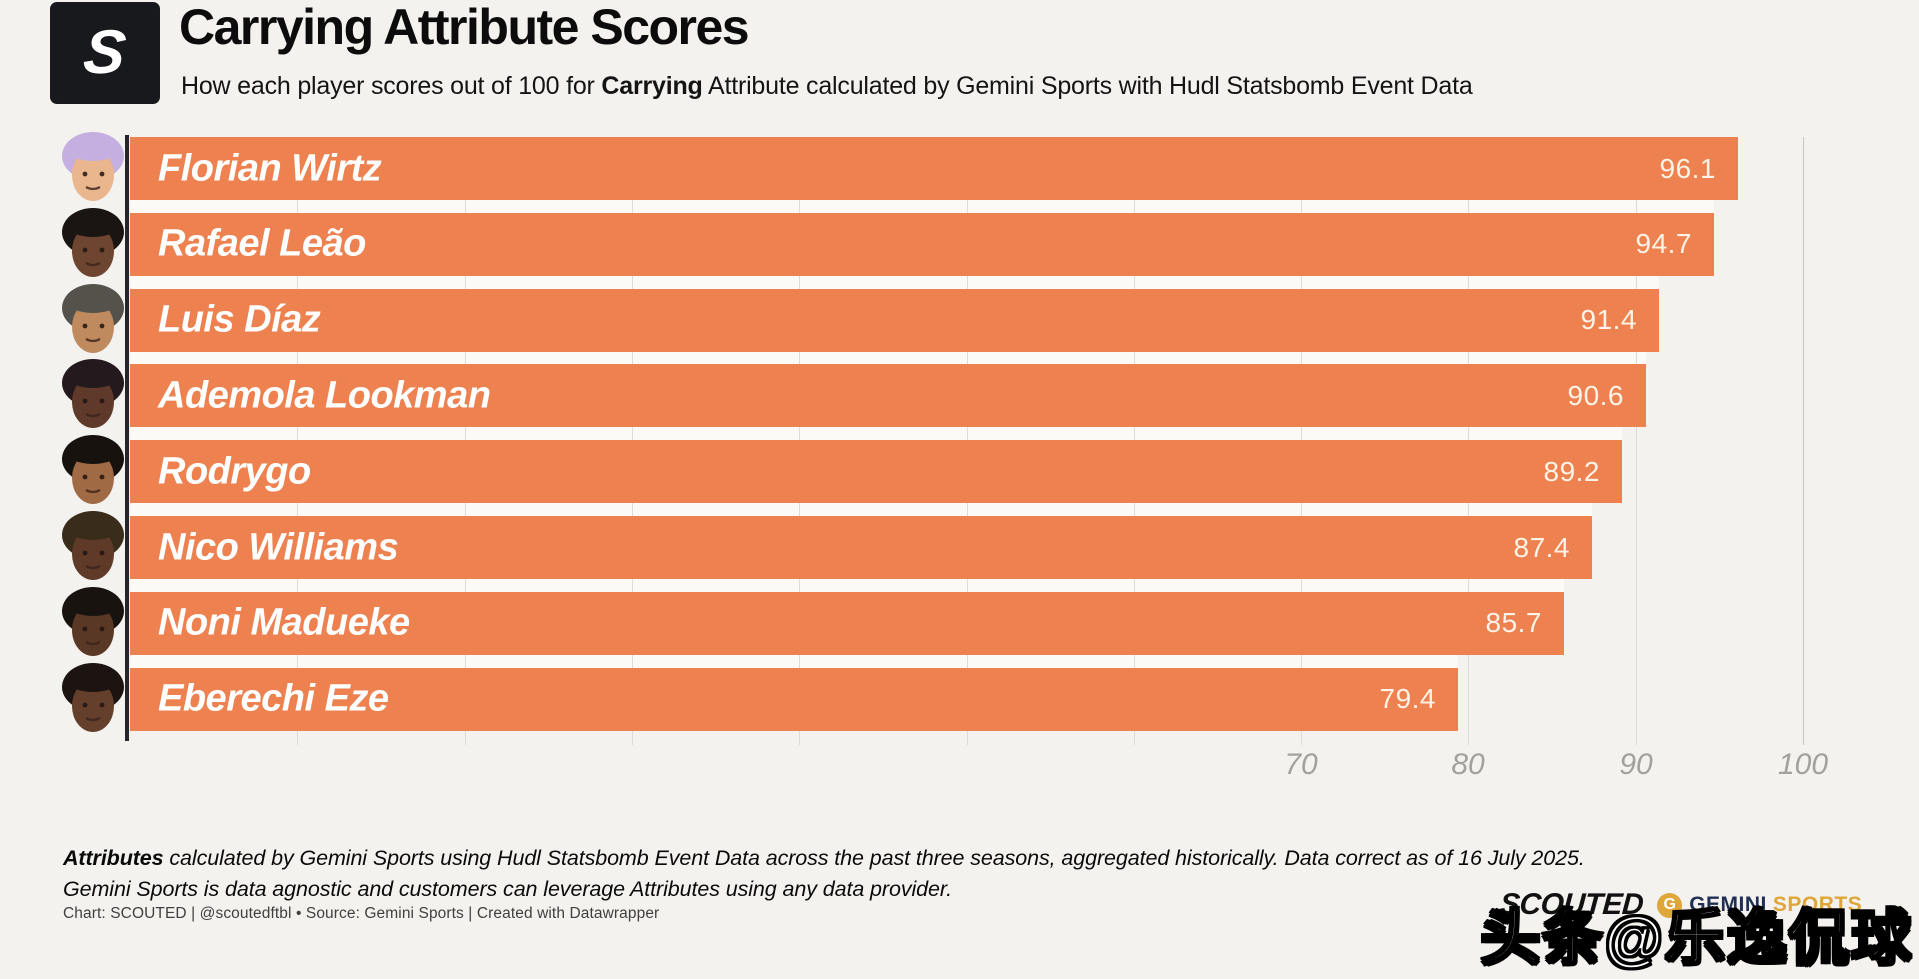 This screenshot has height=979, width=1919. Describe the element at coordinates (1513, 623) in the screenshot. I see `bar-value-label: 85.7` at that location.